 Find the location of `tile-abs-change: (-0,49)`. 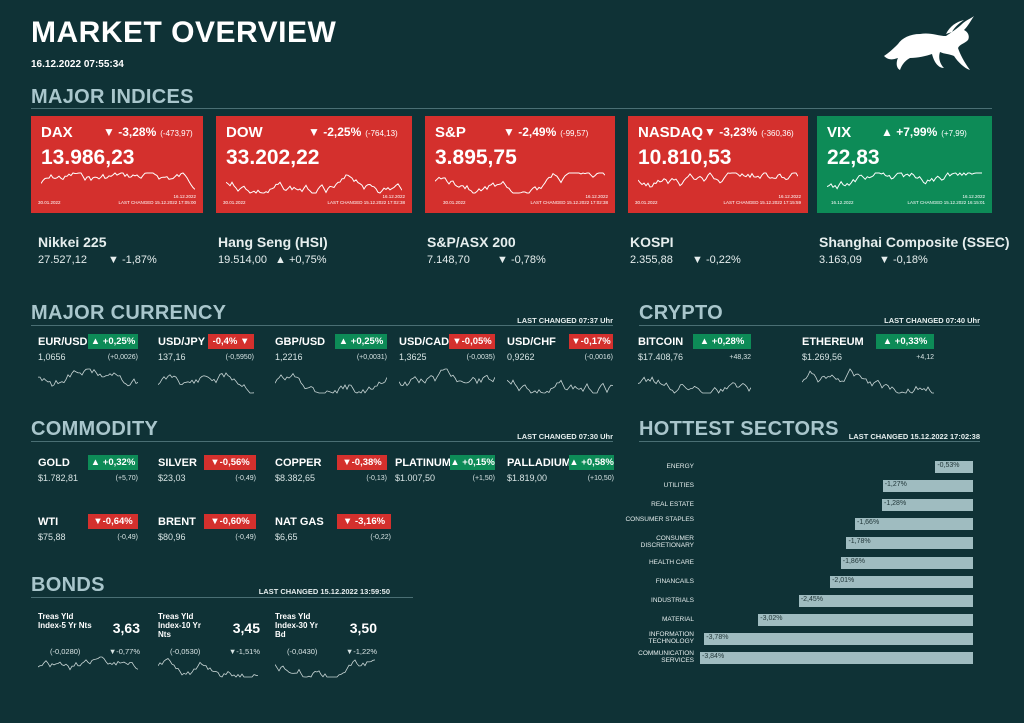

tile-abs-change: (-0,49) is located at coordinates (127, 537).